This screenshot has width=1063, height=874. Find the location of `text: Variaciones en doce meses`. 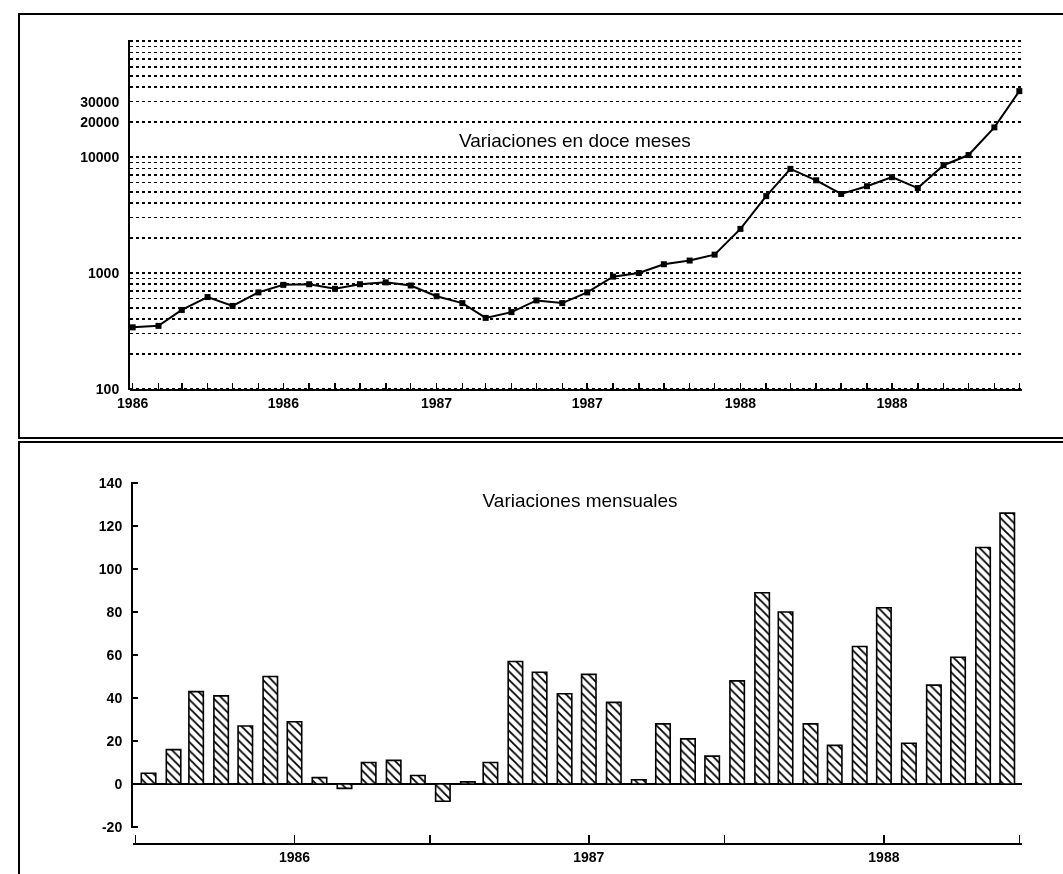

text: Variaciones en doce meses is located at coordinates (574, 140).